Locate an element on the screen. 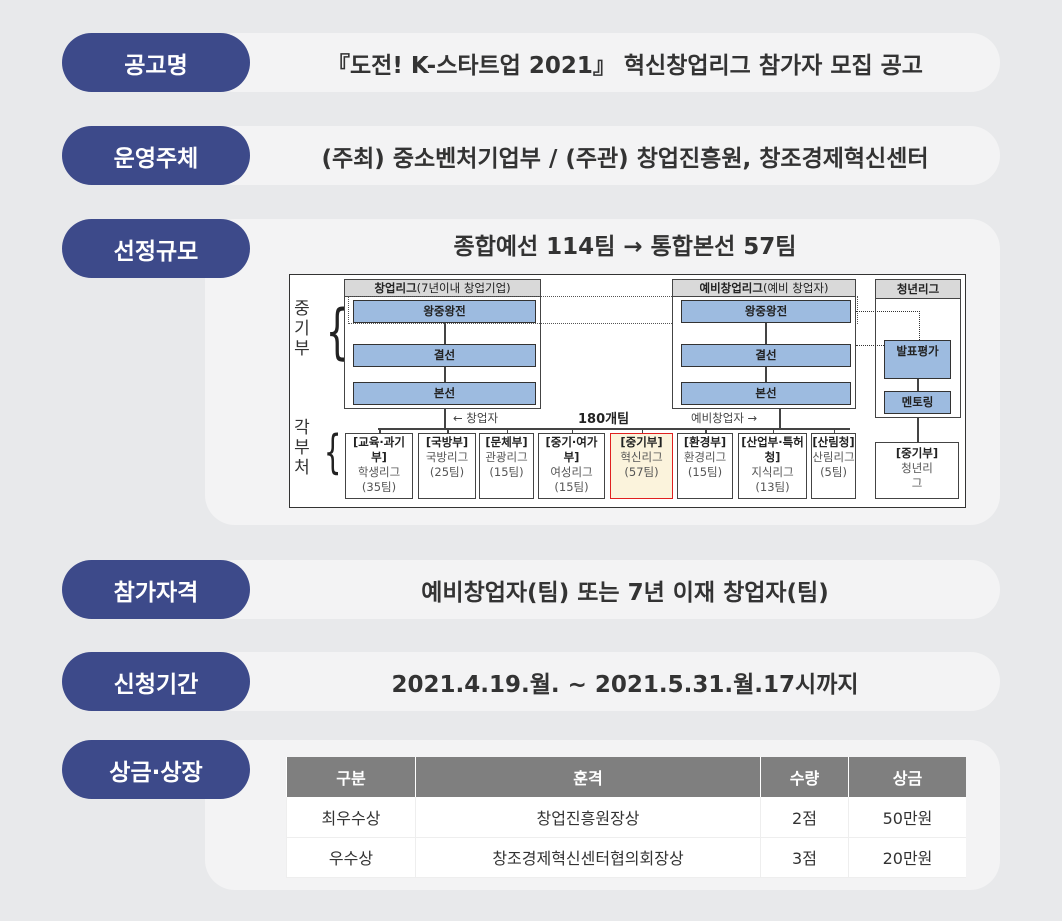 The width and height of the screenshot is (1062, 921). value-title: 『도전! K-스타트업 2021』 혁신창업리그 참가자 모집 공고 is located at coordinates (625, 65).